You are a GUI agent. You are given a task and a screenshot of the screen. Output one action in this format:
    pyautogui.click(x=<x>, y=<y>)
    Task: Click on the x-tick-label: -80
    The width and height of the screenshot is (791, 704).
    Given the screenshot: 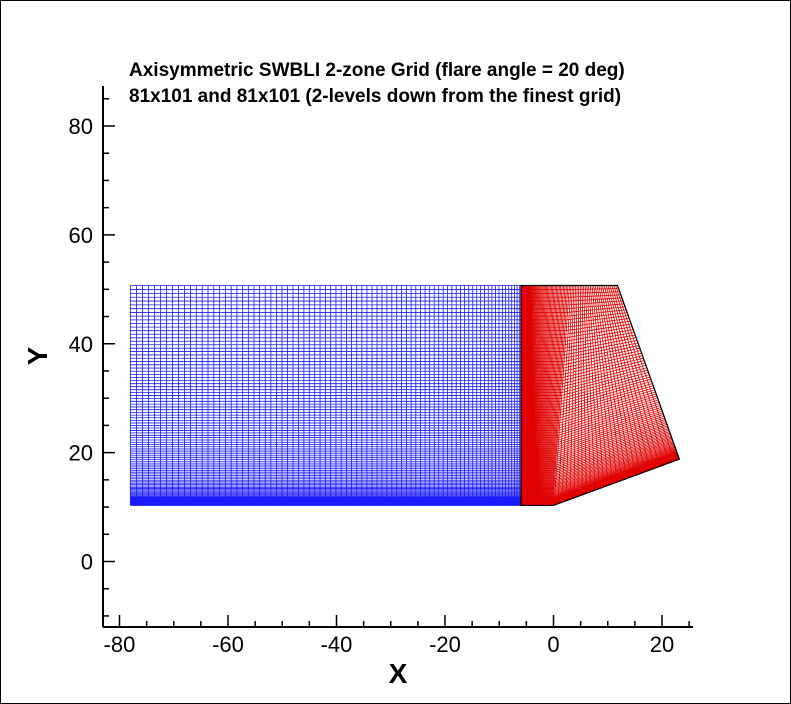 What is the action you would take?
    pyautogui.click(x=120, y=644)
    